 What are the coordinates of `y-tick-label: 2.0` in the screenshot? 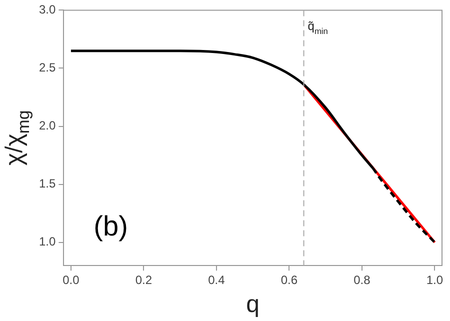 It's located at (47, 125).